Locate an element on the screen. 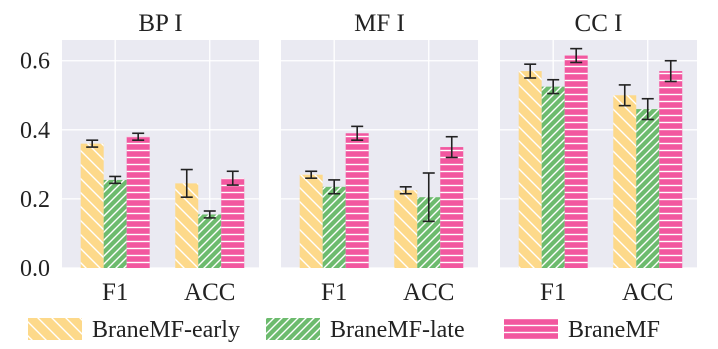 The height and width of the screenshot is (349, 718). panel-title: CC I is located at coordinates (599, 23).